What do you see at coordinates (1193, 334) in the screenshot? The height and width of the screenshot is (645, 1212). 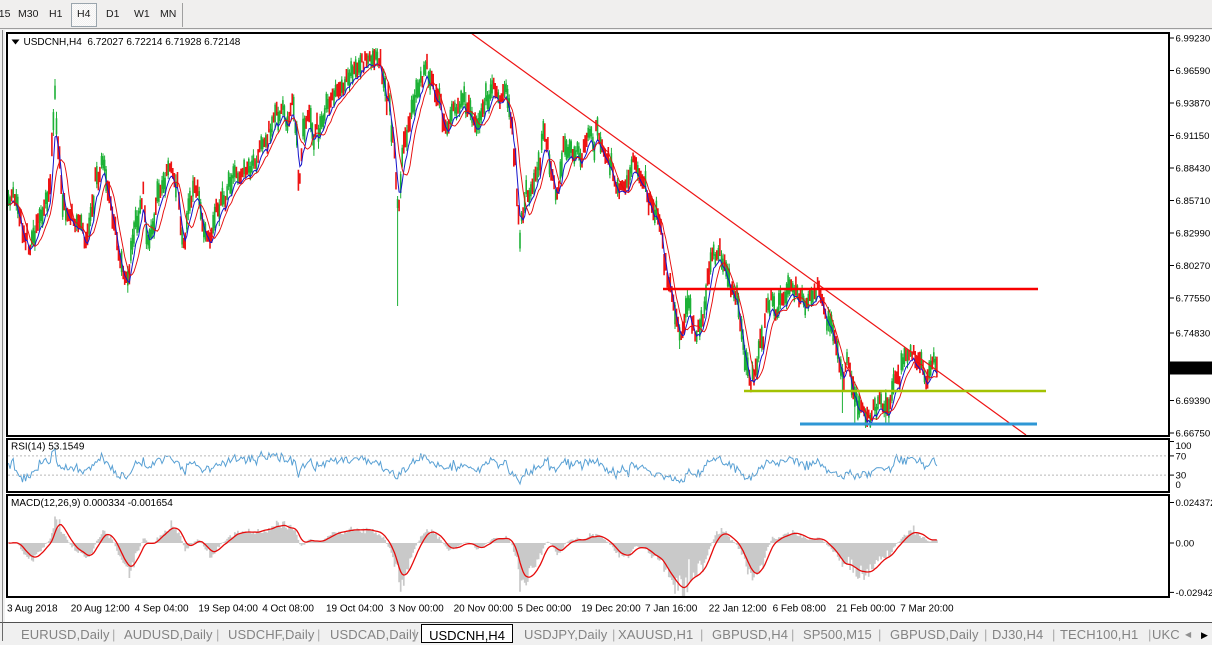 I see `svg-text: 6.74830` at bounding box center [1193, 334].